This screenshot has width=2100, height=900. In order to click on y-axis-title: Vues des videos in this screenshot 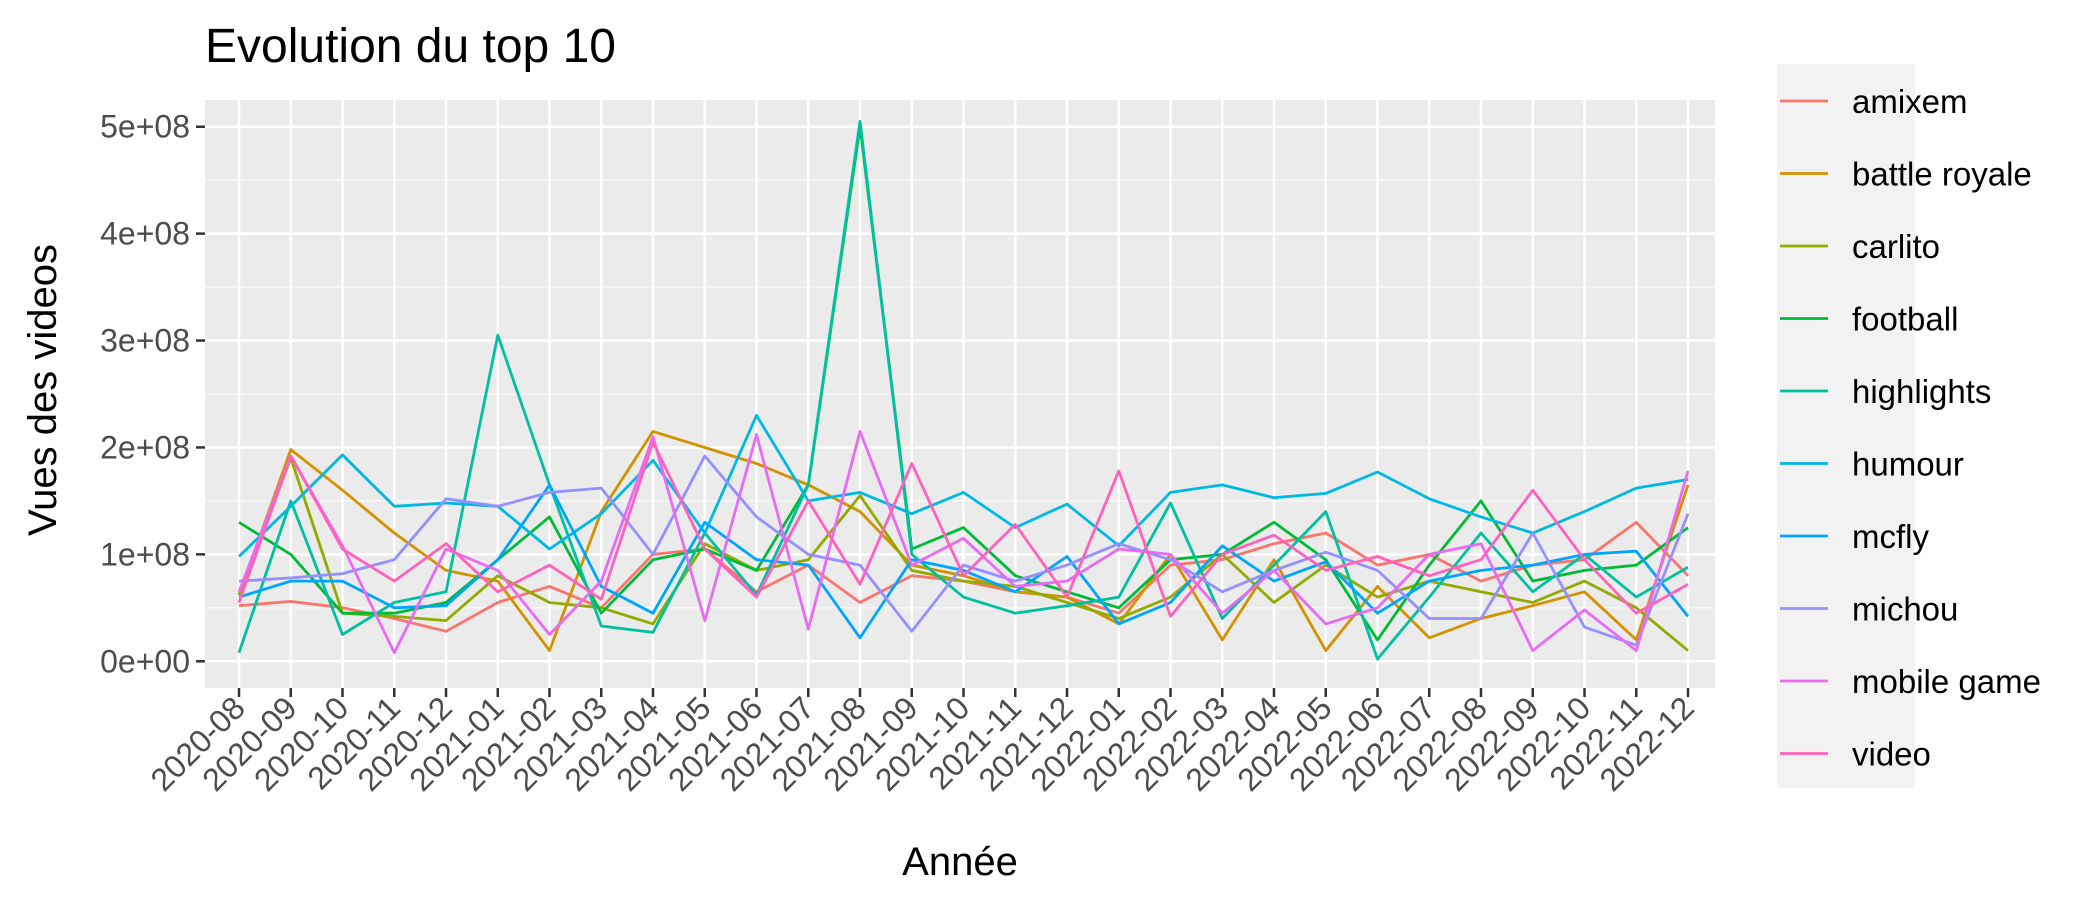, I will do `click(43, 390)`.